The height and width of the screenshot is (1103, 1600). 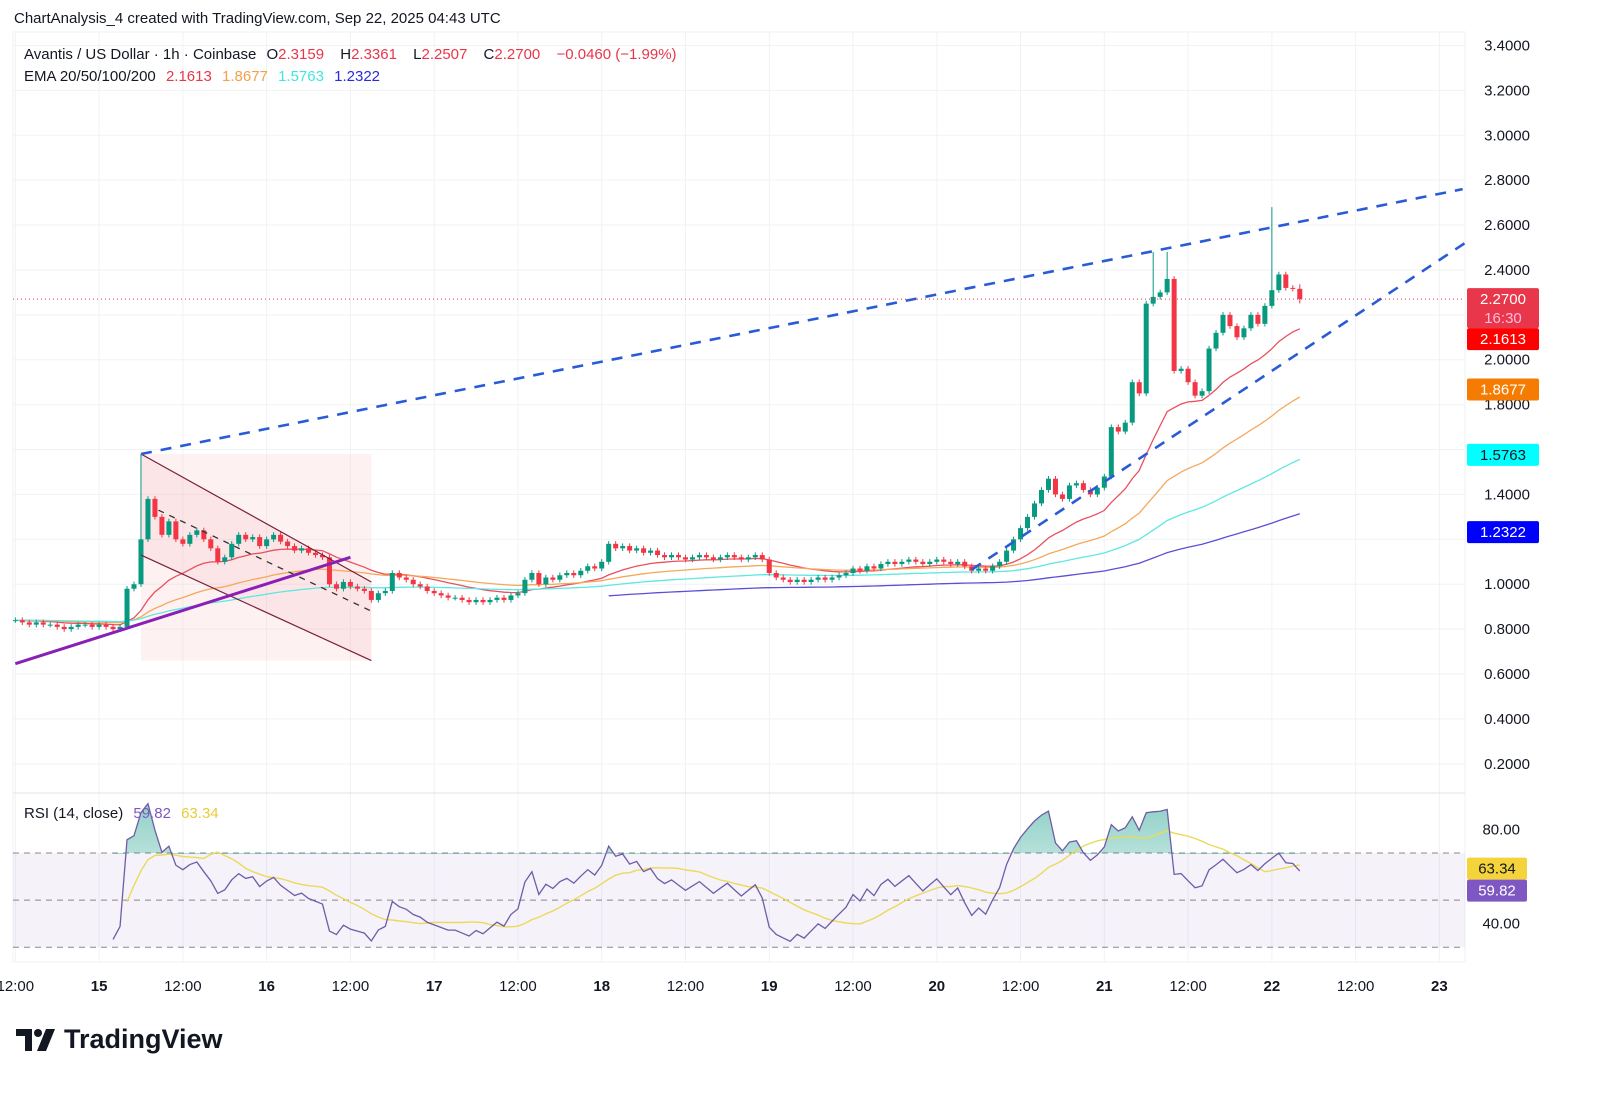 I want to click on rsi-legend: RSI (14, close) 59.82 63.34, so click(x=124, y=813).